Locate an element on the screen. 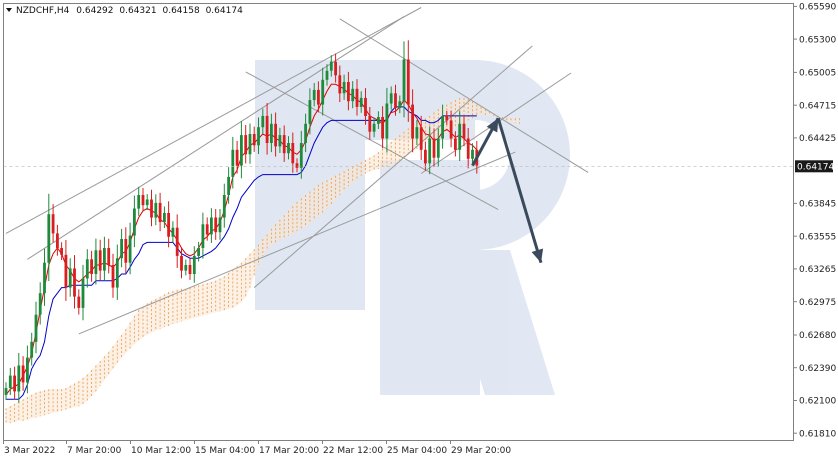  y-tick-label: 0.63845 is located at coordinates (817, 205).